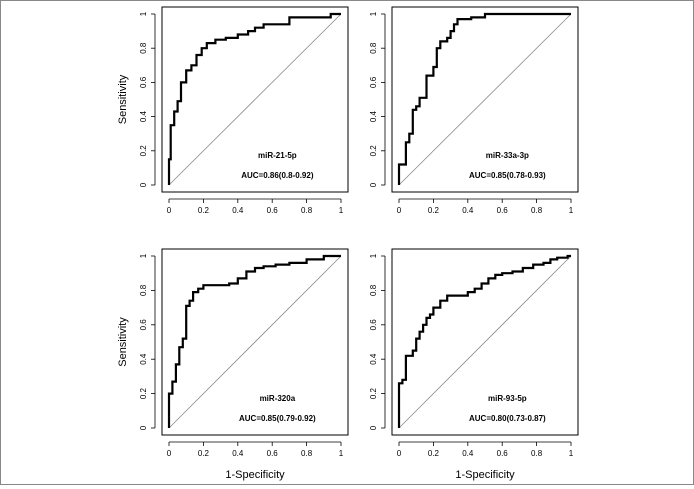 The width and height of the screenshot is (694, 489). What do you see at coordinates (277, 155) in the screenshot?
I see `panel-title: miR-21-5p` at bounding box center [277, 155].